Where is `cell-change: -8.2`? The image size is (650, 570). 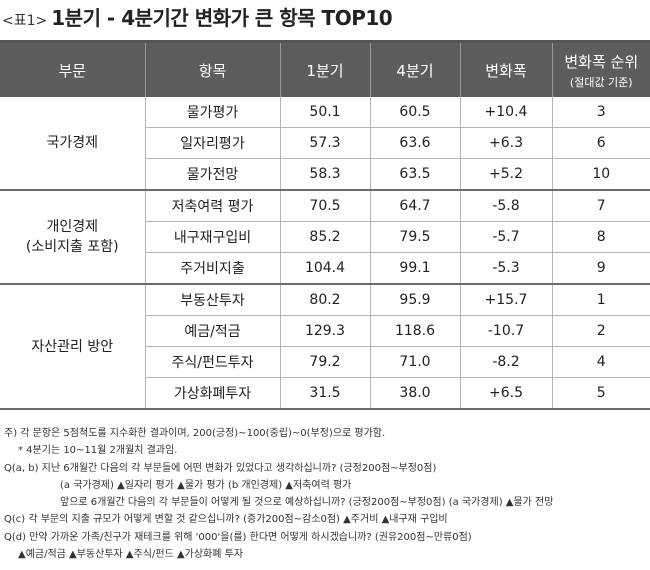 cell-change: -8.2 is located at coordinates (505, 362).